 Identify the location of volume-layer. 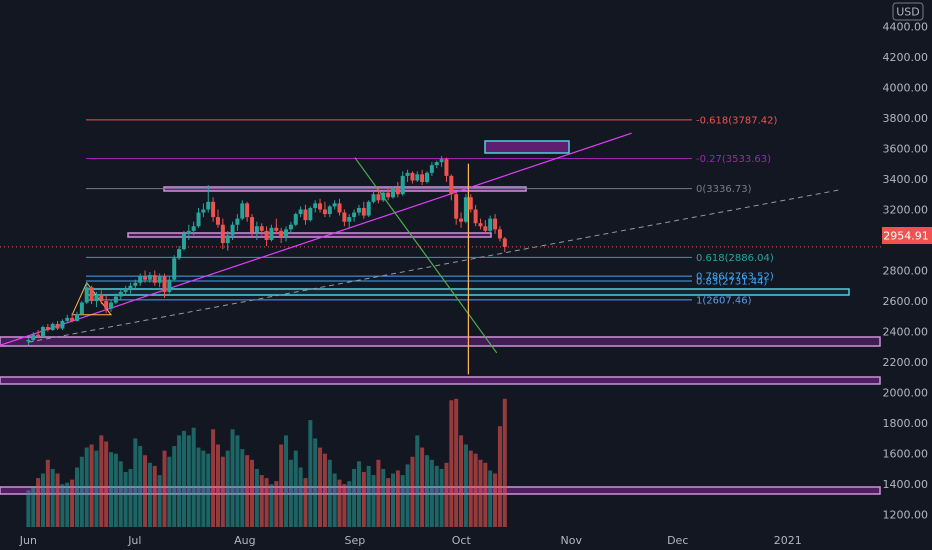
(266, 462).